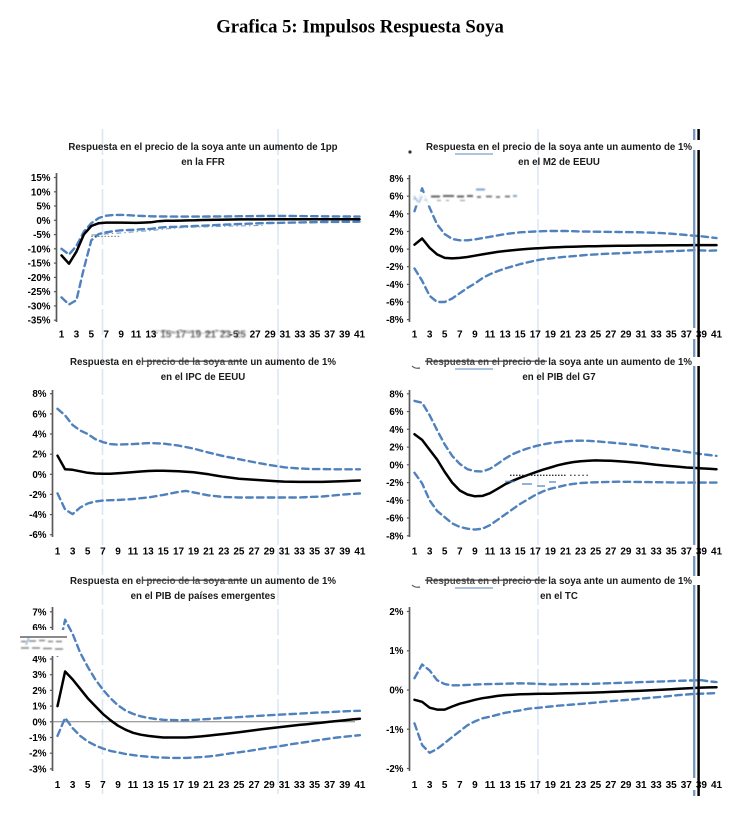 This screenshot has width=740, height=824. What do you see at coordinates (39, 249) in the screenshot?
I see `svg-text: -10%` at bounding box center [39, 249].